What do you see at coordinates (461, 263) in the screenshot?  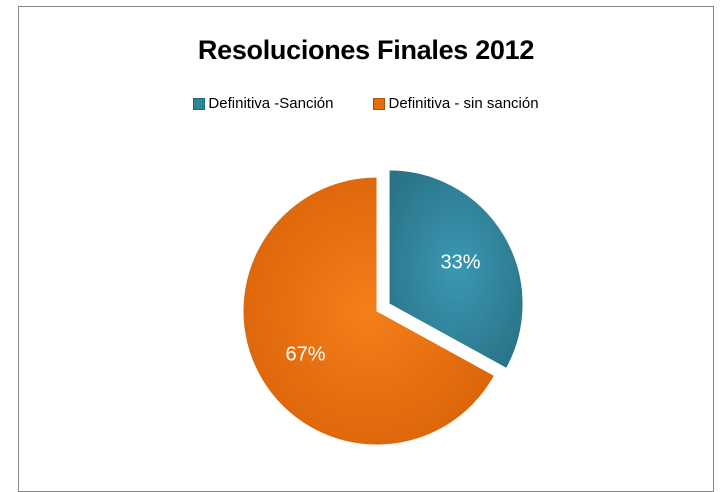 I see `data-label-definitiva-sancion: 33%` at bounding box center [461, 263].